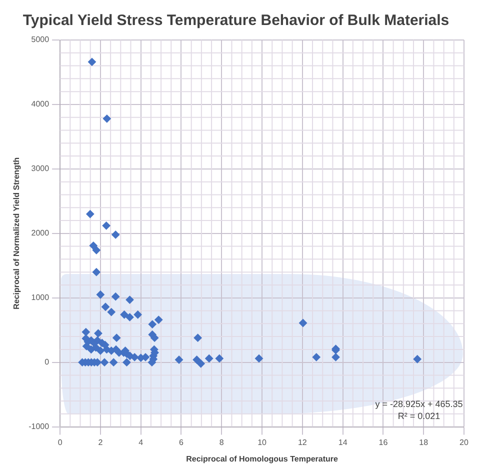 This screenshot has height=476, width=482. I want to click on x-tick-label: 0, so click(60, 442).